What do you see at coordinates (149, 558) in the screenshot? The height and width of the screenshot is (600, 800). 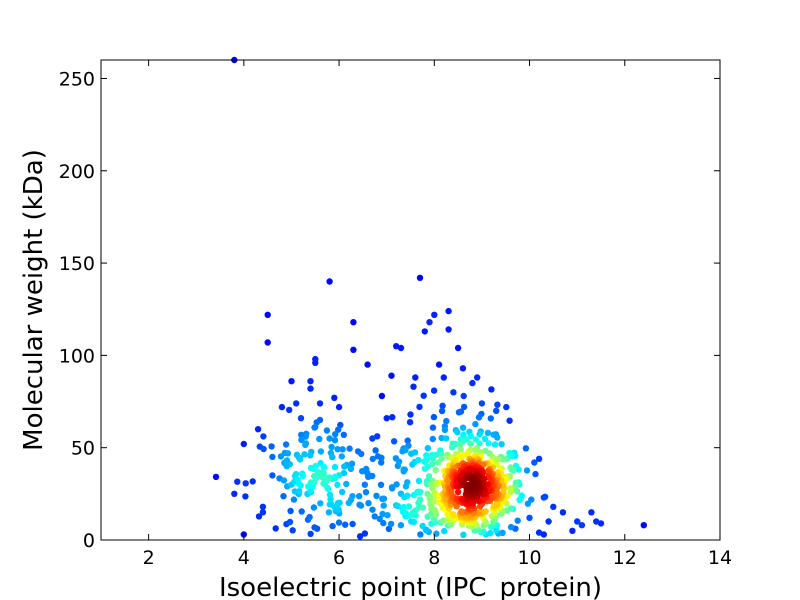 I see `x-tick-label: 2` at bounding box center [149, 558].